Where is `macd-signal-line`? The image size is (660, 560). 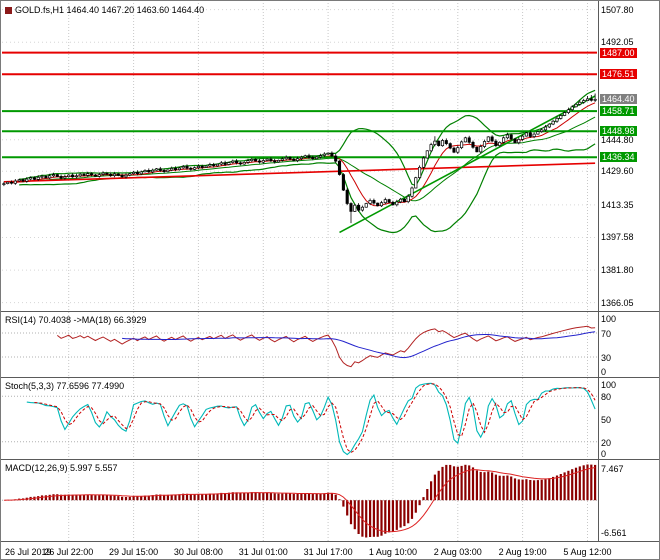 macd-signal-line is located at coordinates (299, 500).